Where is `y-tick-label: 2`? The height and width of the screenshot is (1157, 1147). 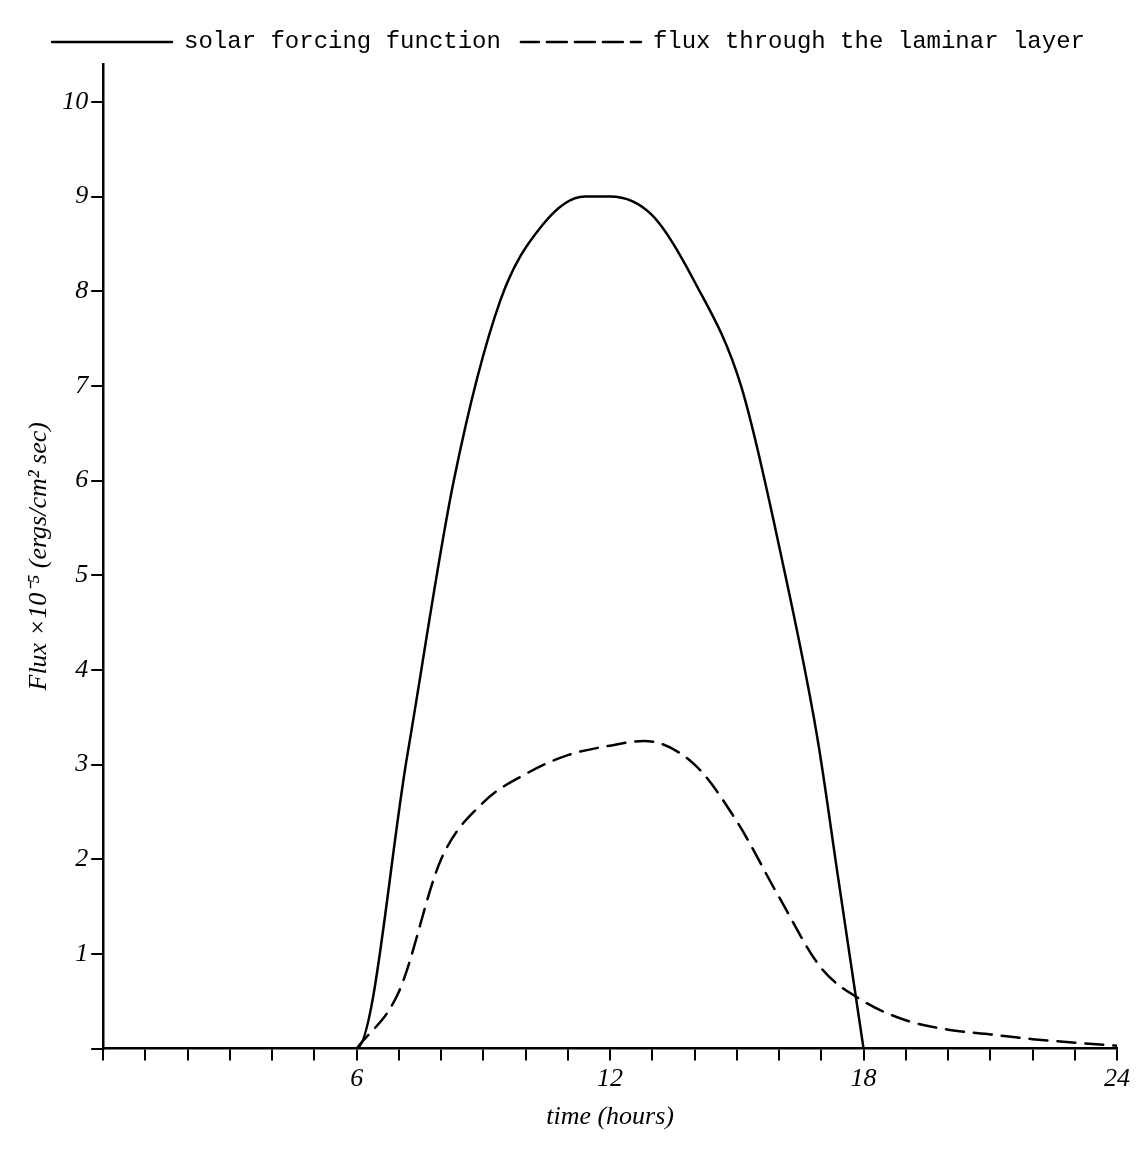 y-tick-label: 2 is located at coordinates (82, 858).